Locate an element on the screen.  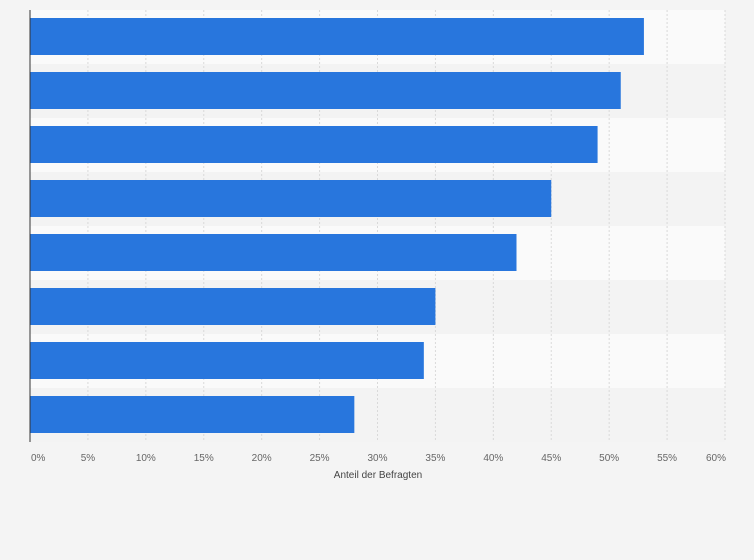
x-tick-labels: 0% 5% 10% 15% 20% 25% 30% 35% 40% 45% 50% 55% 60% is located at coordinates (378, 458).